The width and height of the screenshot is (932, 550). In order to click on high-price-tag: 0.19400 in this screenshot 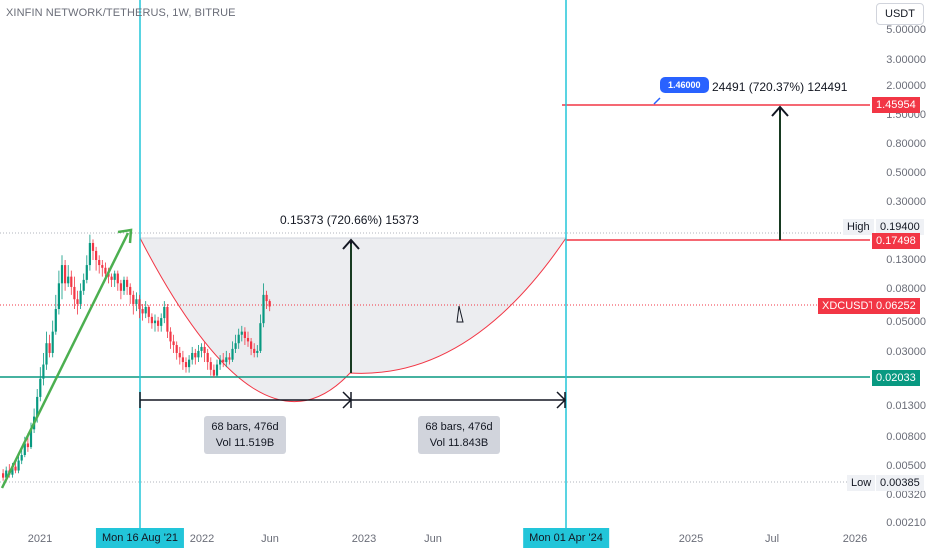, I will do `click(900, 227)`.